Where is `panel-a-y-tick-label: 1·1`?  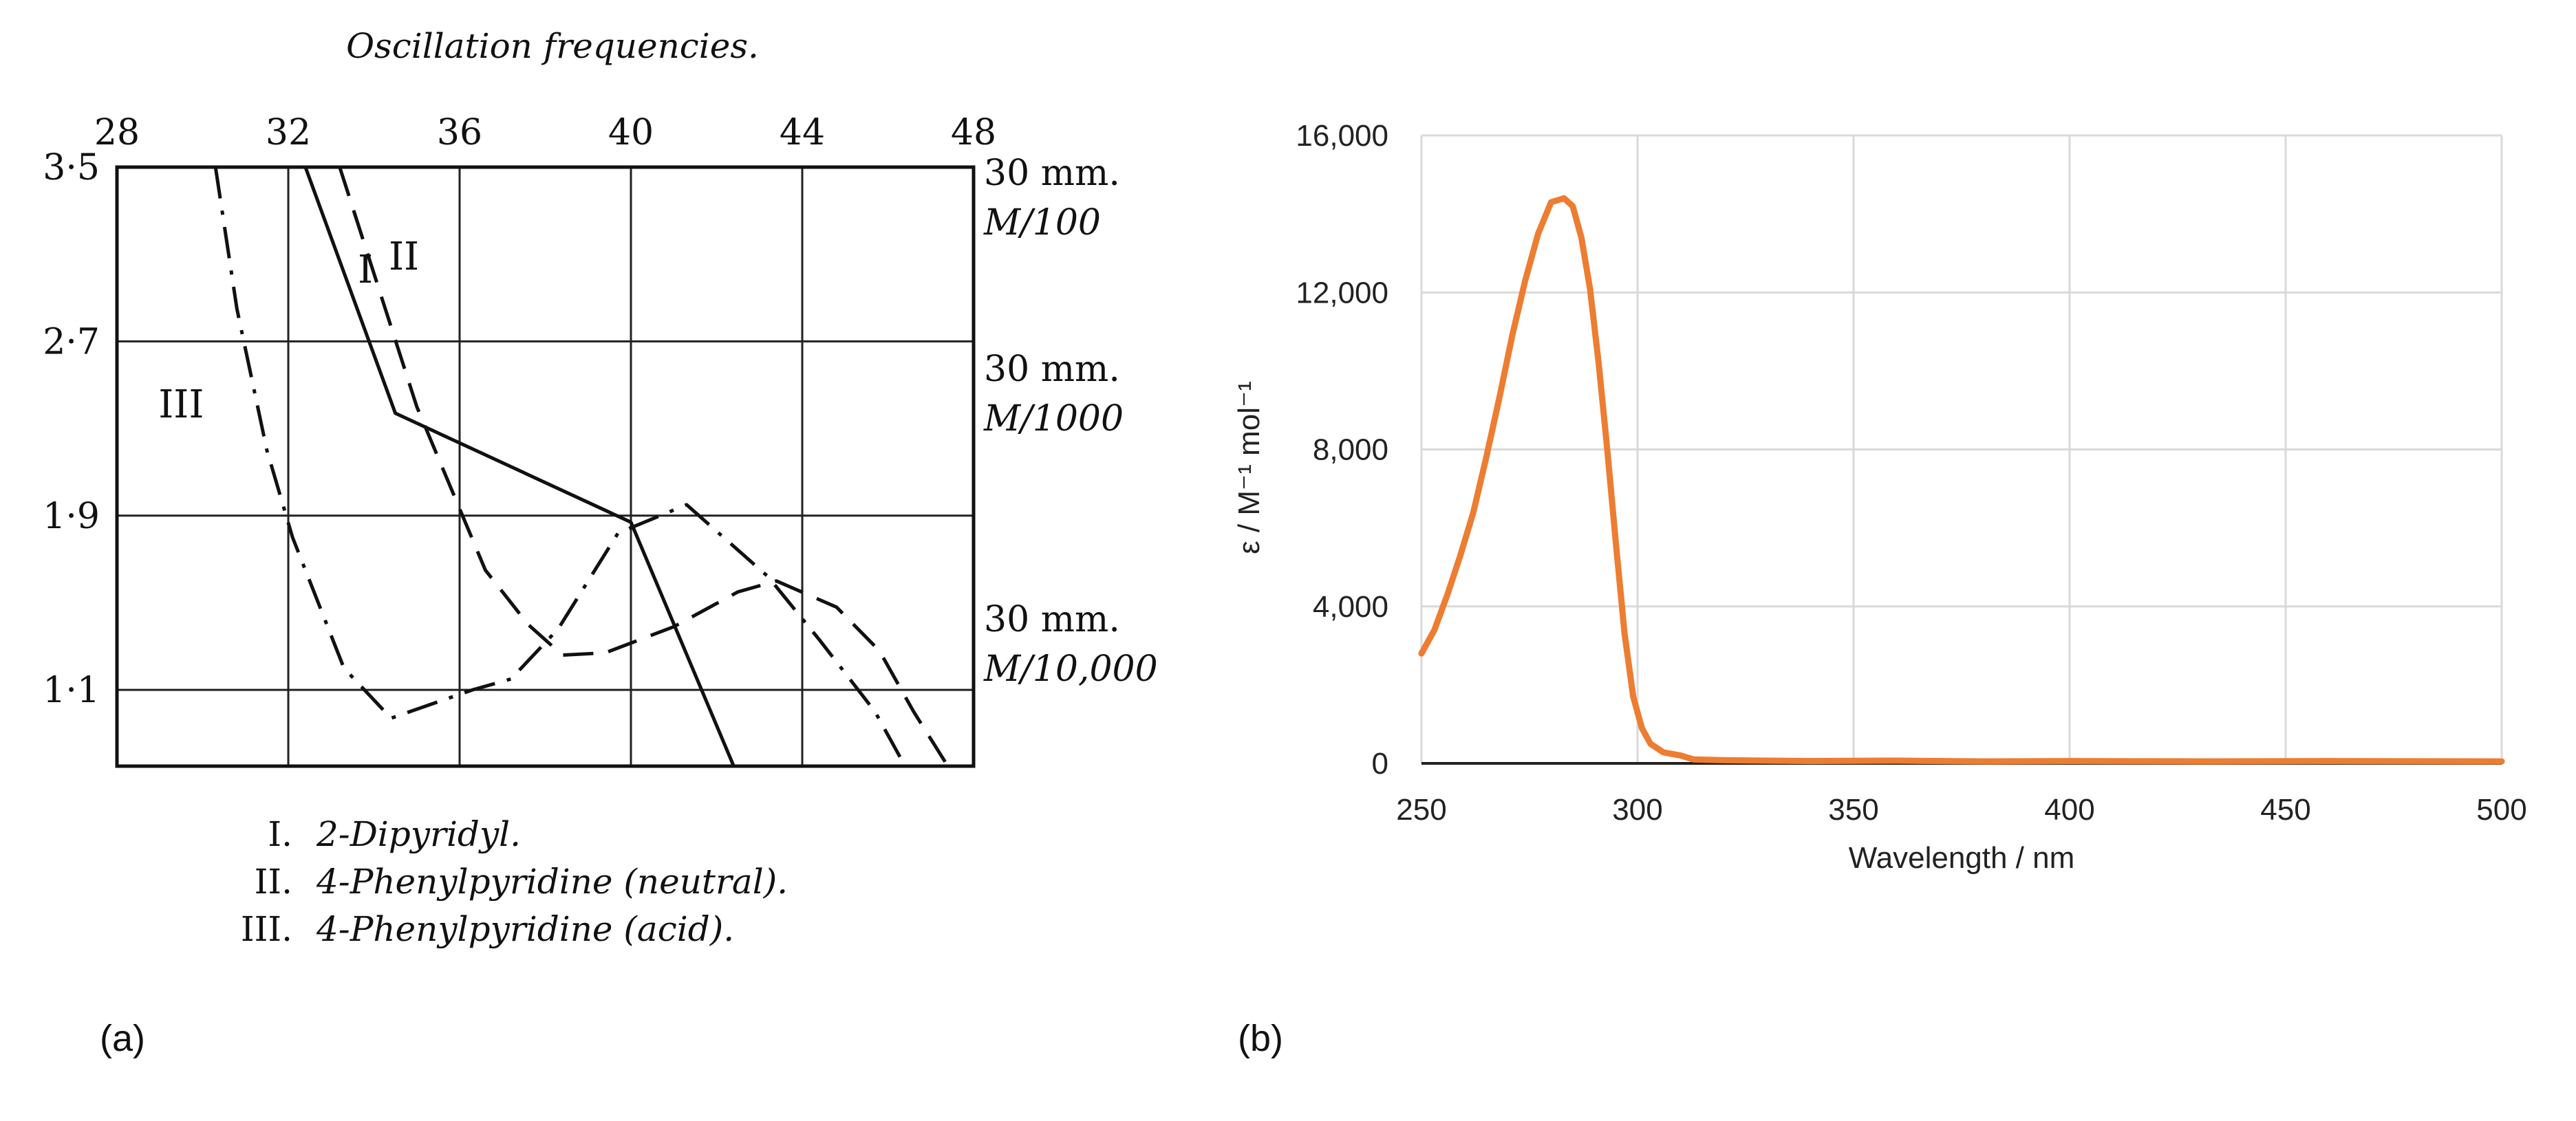 panel-a-y-tick-label: 1·1 is located at coordinates (71, 690).